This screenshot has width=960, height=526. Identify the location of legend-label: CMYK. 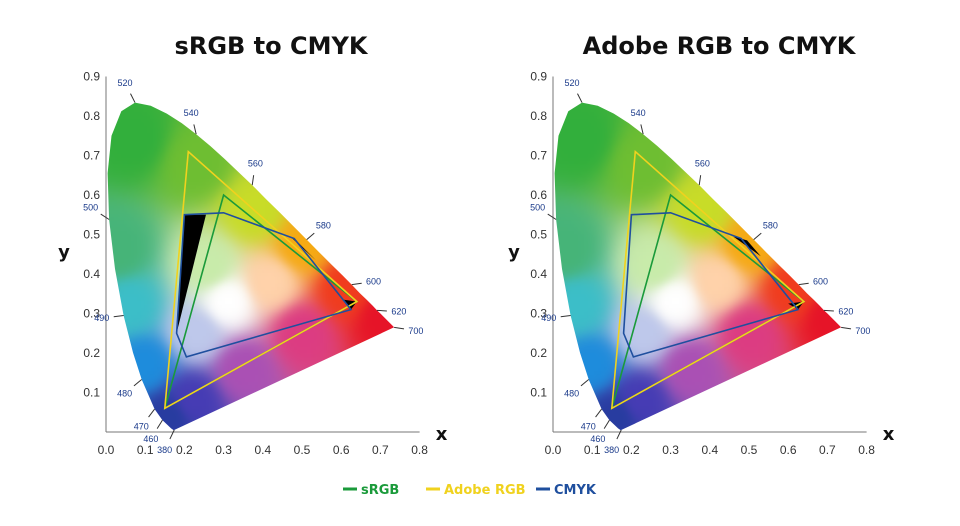
(575, 490).